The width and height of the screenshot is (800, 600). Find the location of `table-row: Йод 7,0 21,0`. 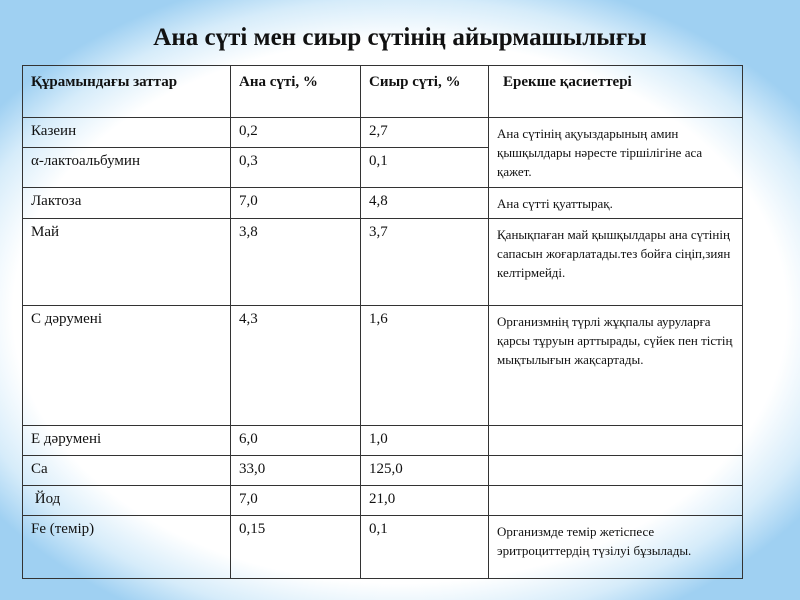

table-row: Йод 7,0 21,0 is located at coordinates (382, 500).